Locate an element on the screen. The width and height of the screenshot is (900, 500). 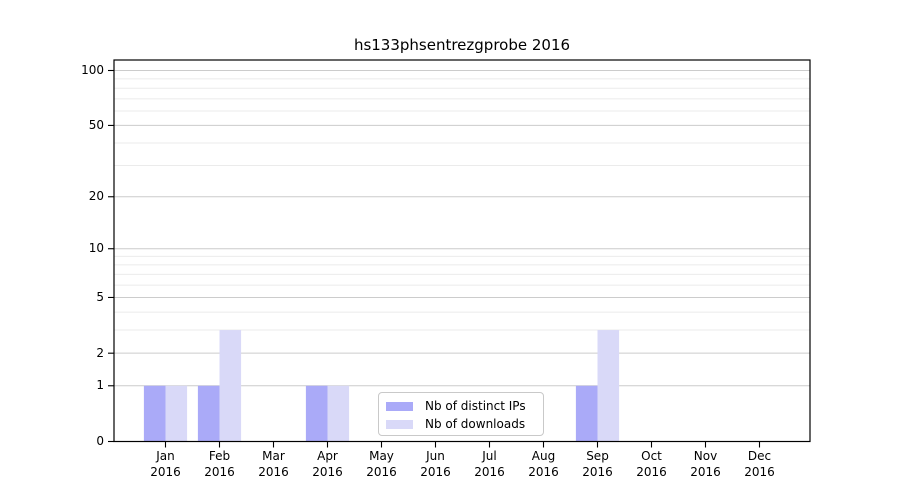
legend-item-distinct-ips: Nb of distinct IPs is located at coordinates (464, 406).